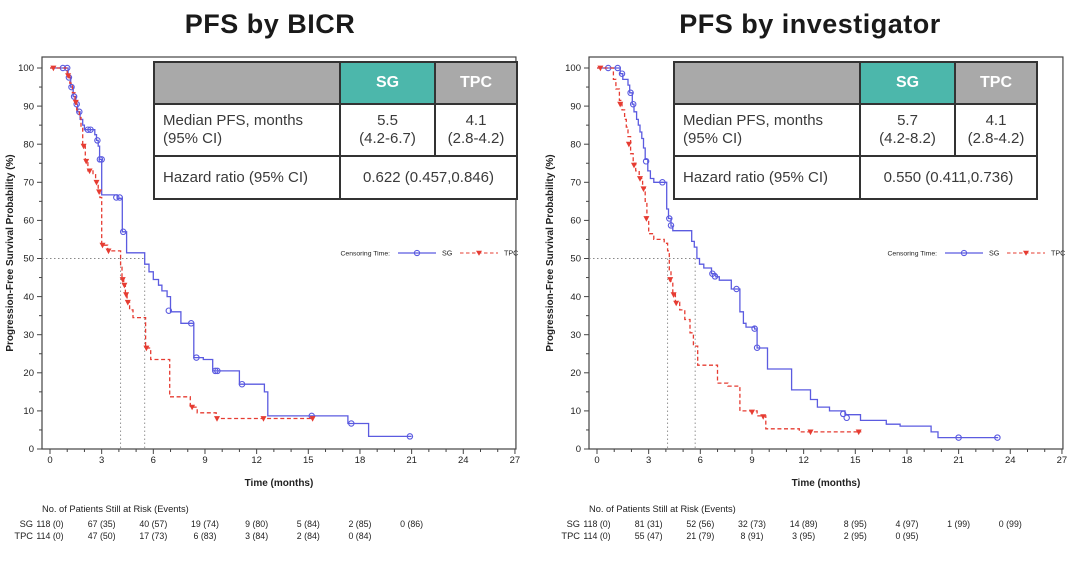 The image size is (1080, 579). Describe the element at coordinates (804, 524) in the screenshot. I see `risk-value: 14 (89)` at that location.